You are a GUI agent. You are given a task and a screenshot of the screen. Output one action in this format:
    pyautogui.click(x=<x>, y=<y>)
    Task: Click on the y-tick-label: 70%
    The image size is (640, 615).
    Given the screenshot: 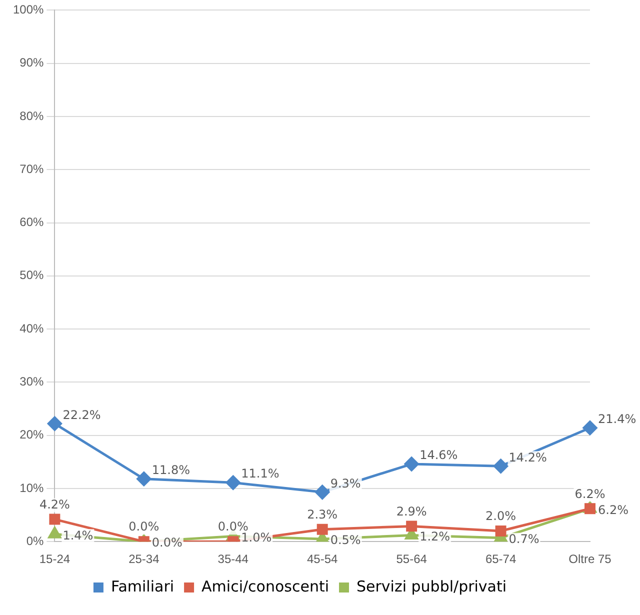 What is the action you would take?
    pyautogui.click(x=32, y=169)
    